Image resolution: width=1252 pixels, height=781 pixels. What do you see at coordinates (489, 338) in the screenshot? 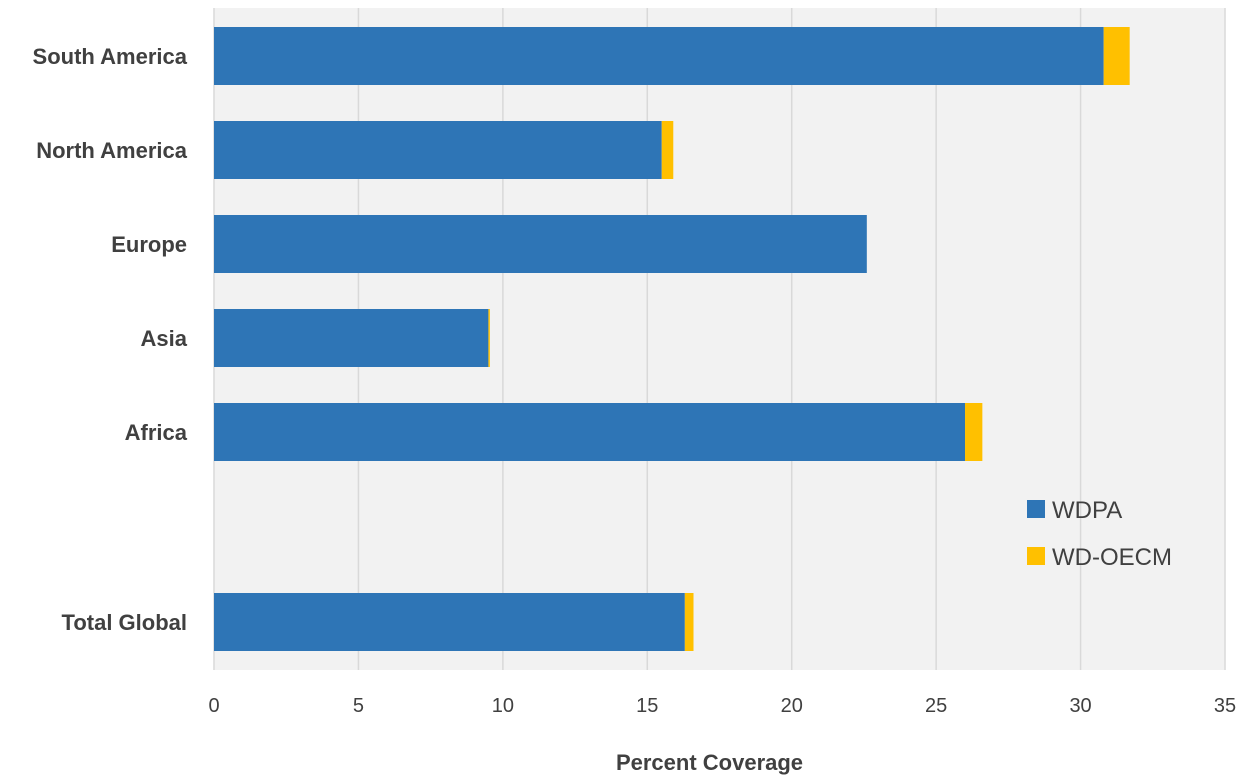
I see `bar-wd-oecm-asia` at bounding box center [489, 338].